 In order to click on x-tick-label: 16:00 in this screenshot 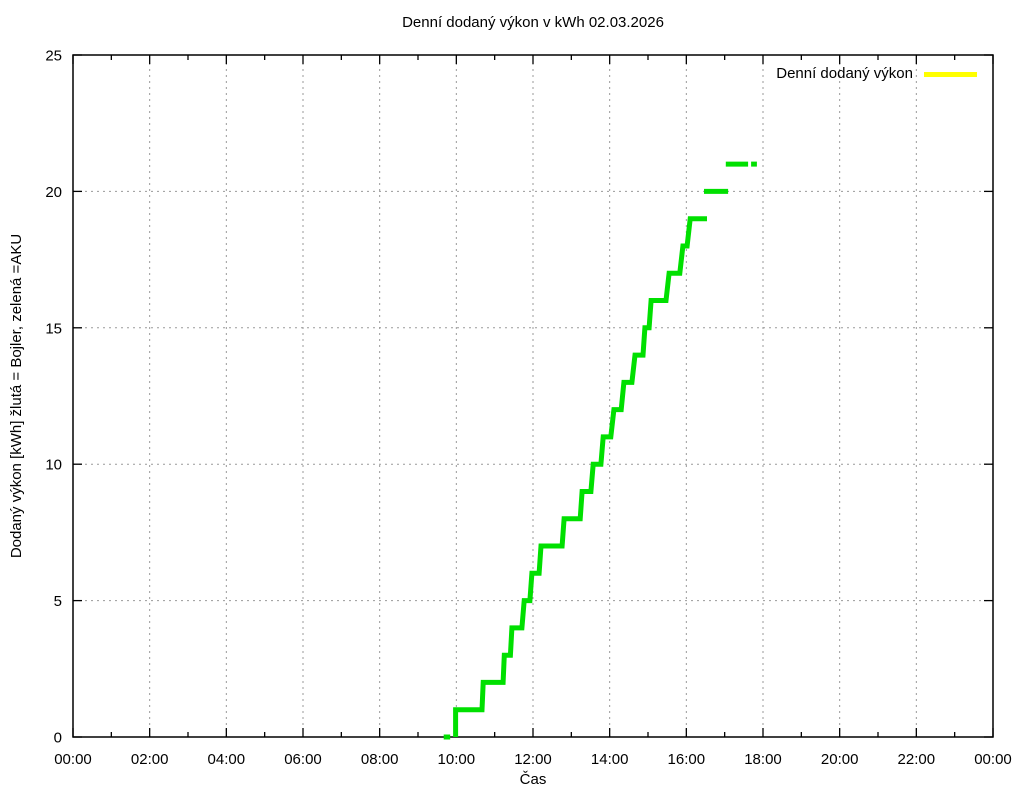, I will do `click(687, 759)`.